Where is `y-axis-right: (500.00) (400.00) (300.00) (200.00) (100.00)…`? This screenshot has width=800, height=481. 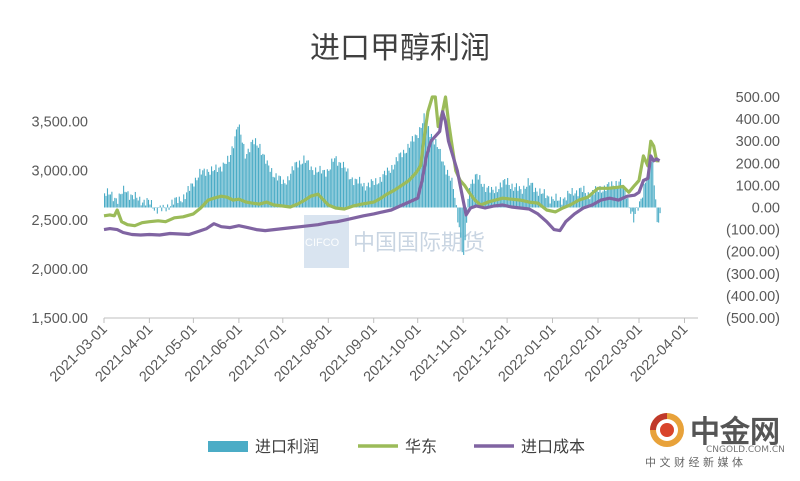 y-axis-right: (500.00) (400.00) (300.00) (200.00) (100.00)… is located at coordinates (753, 208).